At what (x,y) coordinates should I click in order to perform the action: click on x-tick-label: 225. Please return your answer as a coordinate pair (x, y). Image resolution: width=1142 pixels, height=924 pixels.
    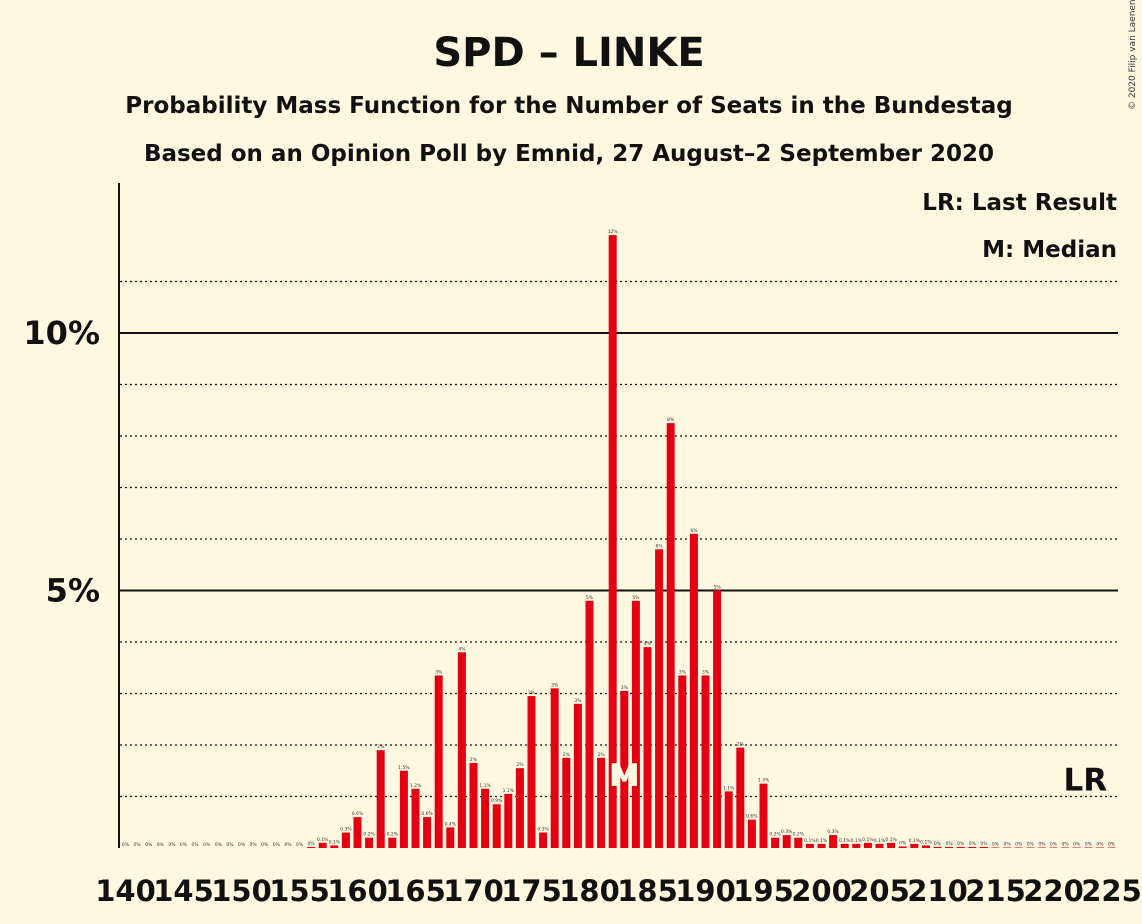
    Looking at the image, I should click on (1111, 891).